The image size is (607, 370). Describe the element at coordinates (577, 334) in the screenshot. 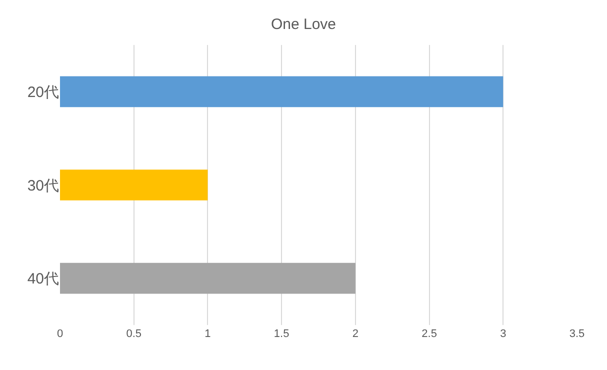

I see `x-tick-label: 3.5` at that location.